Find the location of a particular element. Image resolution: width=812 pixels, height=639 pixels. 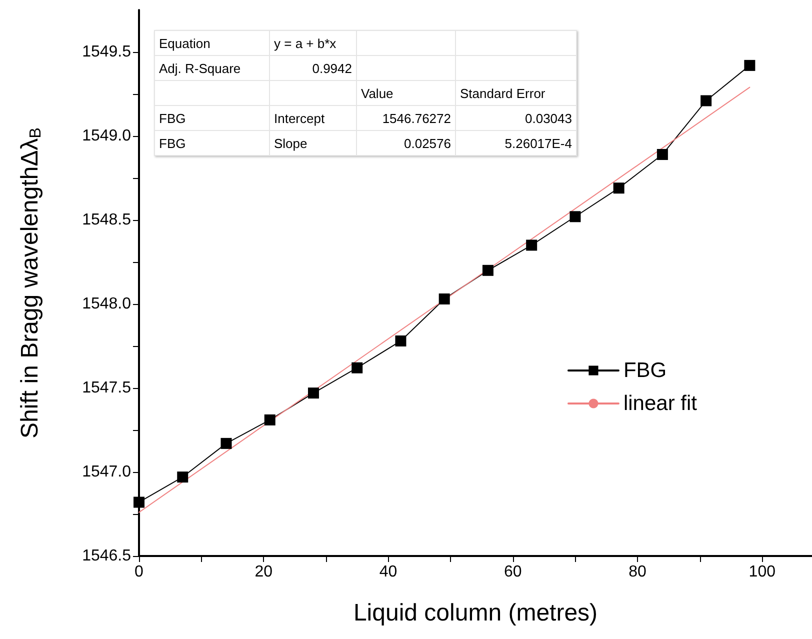

y-tick-label: 1549.5 is located at coordinates (107, 52).